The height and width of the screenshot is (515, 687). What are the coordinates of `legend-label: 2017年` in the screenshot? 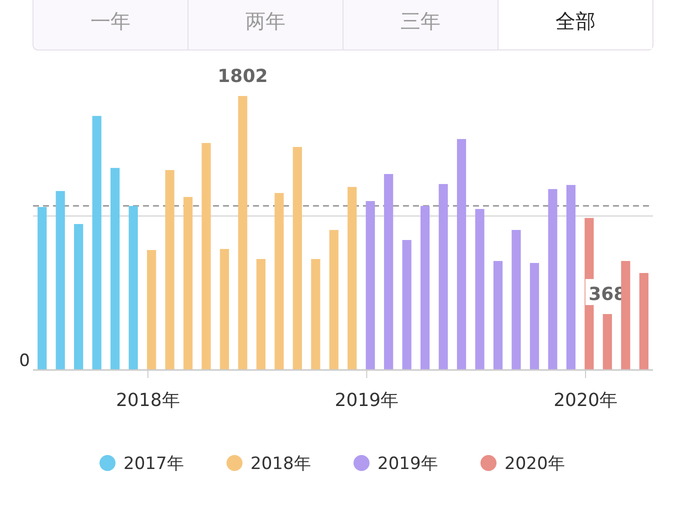 It's located at (154, 464).